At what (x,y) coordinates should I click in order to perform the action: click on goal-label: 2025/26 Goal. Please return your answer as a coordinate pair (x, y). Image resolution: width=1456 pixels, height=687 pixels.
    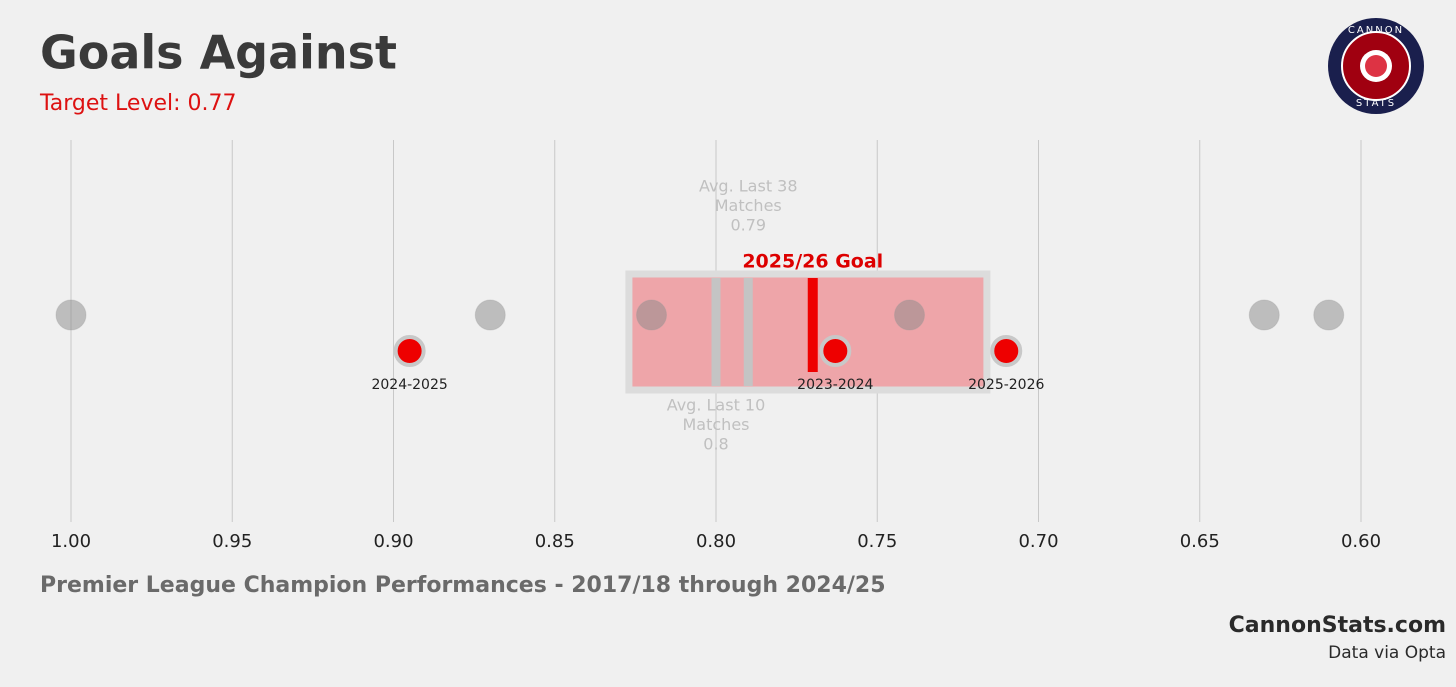
    Looking at the image, I should click on (812, 262).